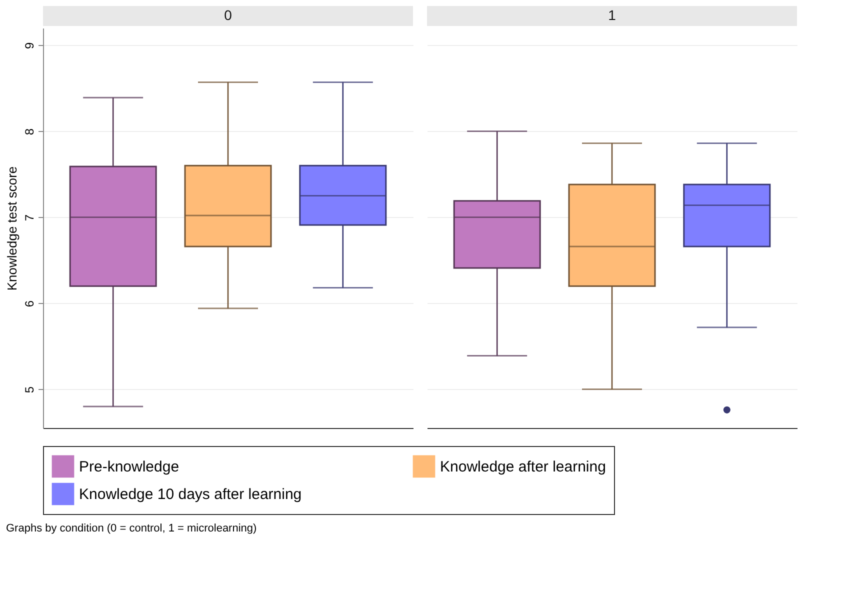  I want to click on y-tick-label: 8, so click(29, 132).